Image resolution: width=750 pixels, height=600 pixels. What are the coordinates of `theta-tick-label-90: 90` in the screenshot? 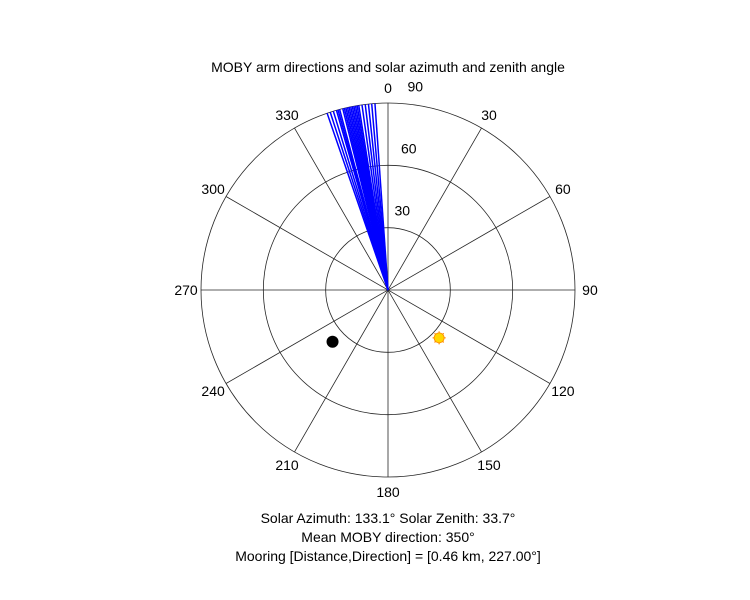 It's located at (590, 290).